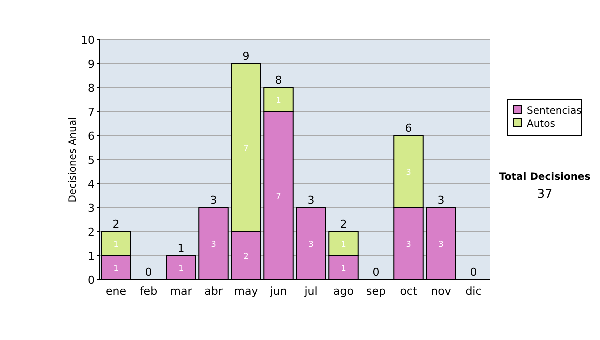  Describe the element at coordinates (91, 160) in the screenshot. I see `y-tick-label: 5` at that location.